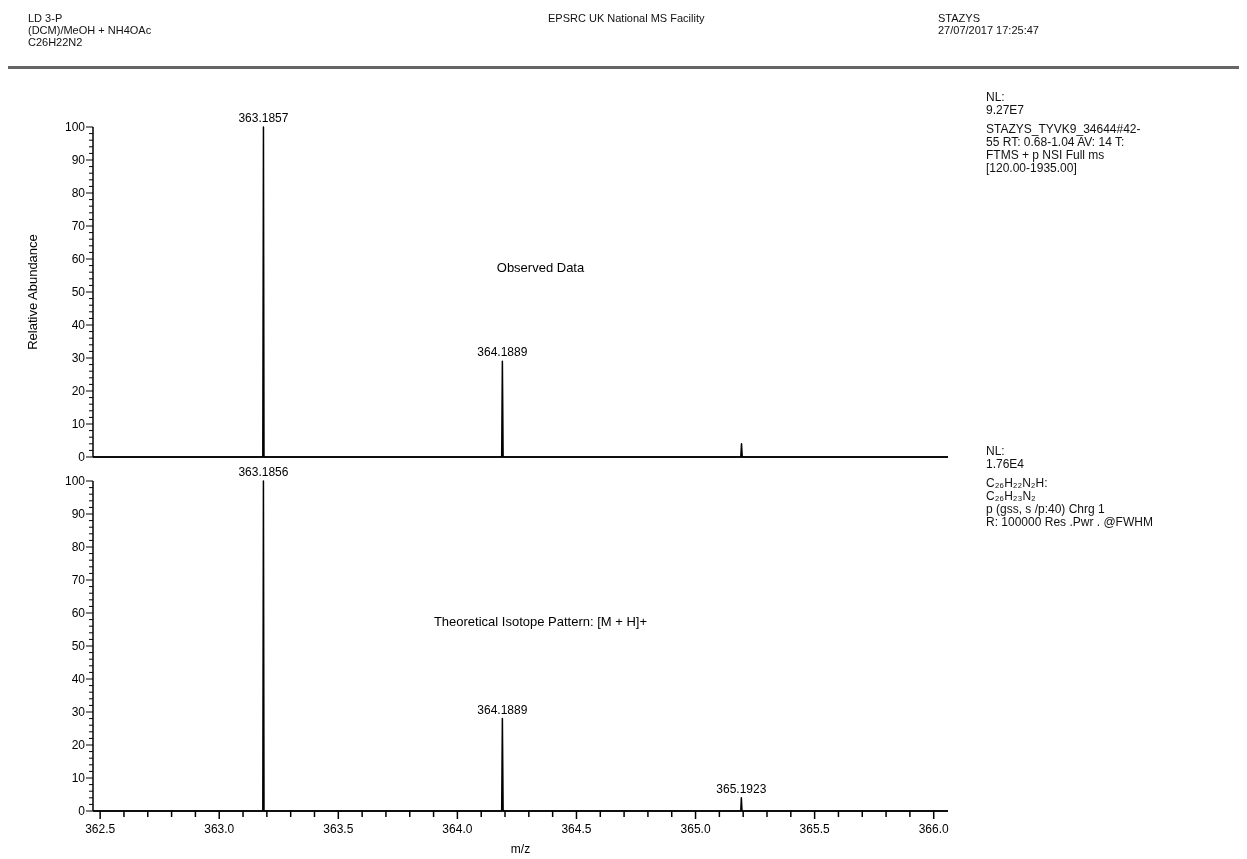  Describe the element at coordinates (520, 849) in the screenshot. I see `x-axis-title: m/z` at that location.